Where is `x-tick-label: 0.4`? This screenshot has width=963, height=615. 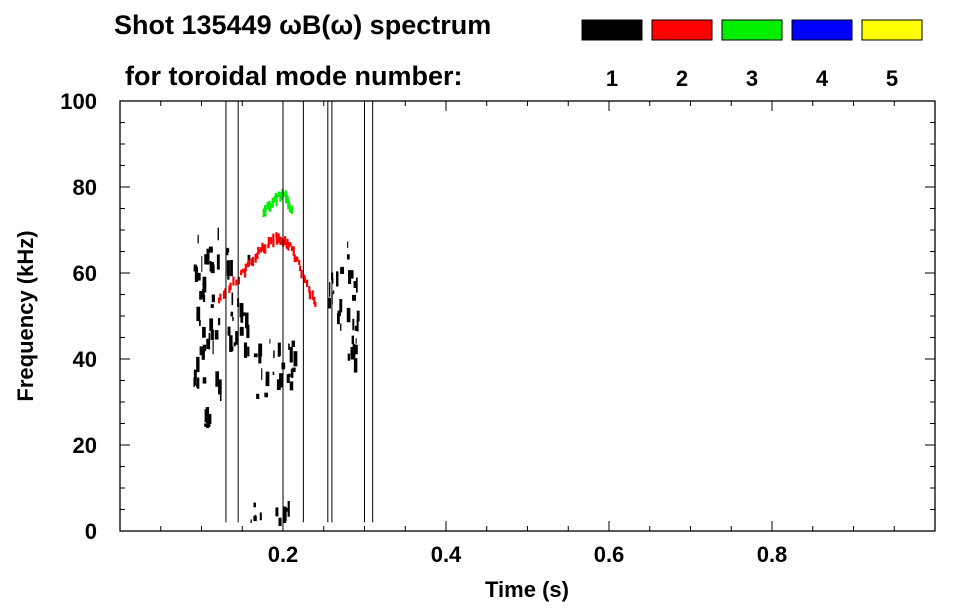 x-tick-label: 0.4 is located at coordinates (446, 554).